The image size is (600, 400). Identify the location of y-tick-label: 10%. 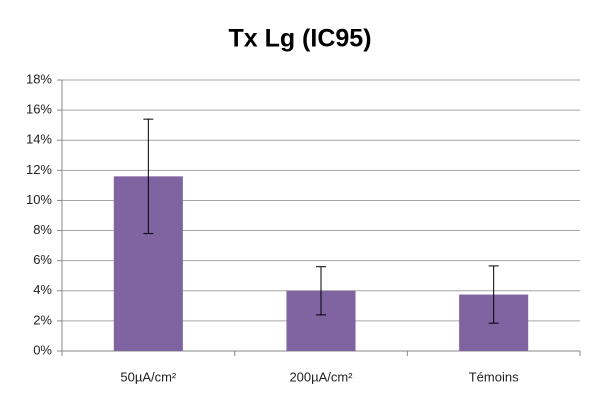
(39, 199).